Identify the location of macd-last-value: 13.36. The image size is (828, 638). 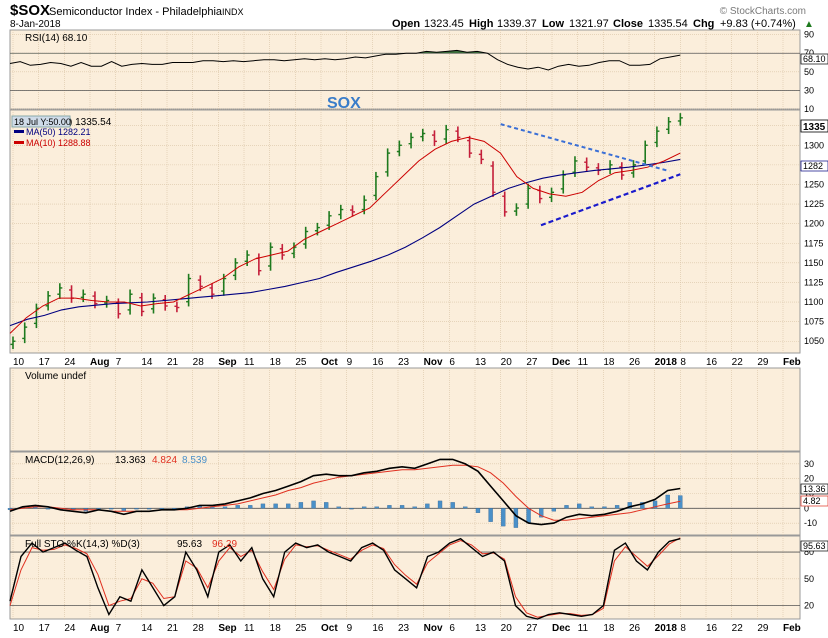
(814, 489).